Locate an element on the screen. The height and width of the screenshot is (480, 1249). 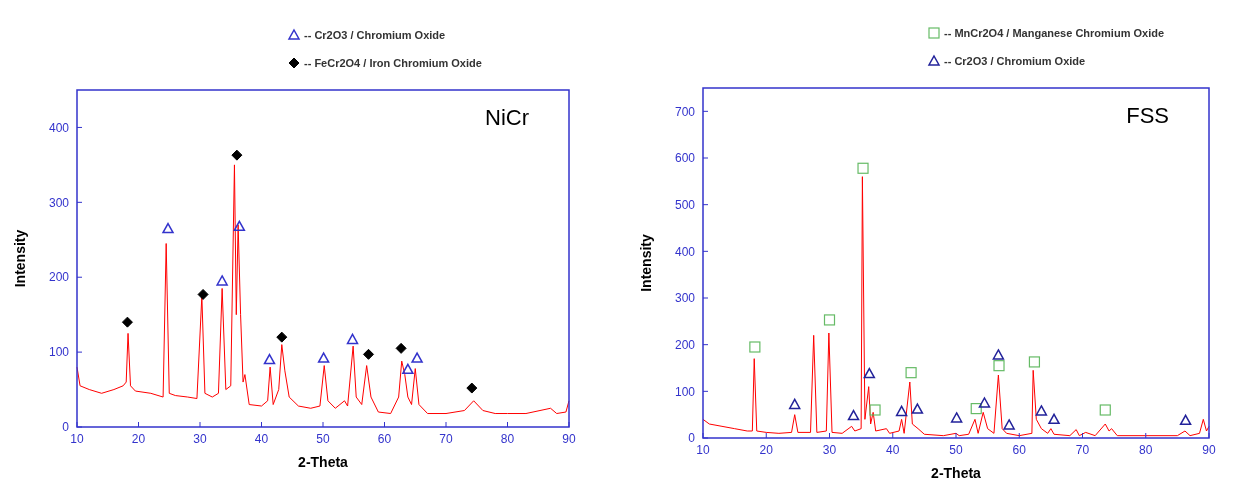
legend-label: -- FeCr2O4 / Iron Chromium Oxide is located at coordinates (393, 62).